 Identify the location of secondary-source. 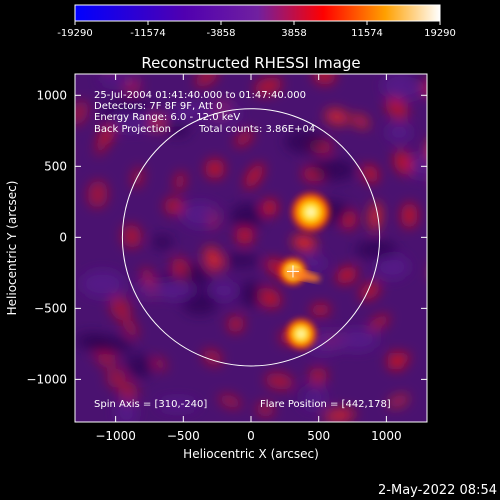
(301, 334).